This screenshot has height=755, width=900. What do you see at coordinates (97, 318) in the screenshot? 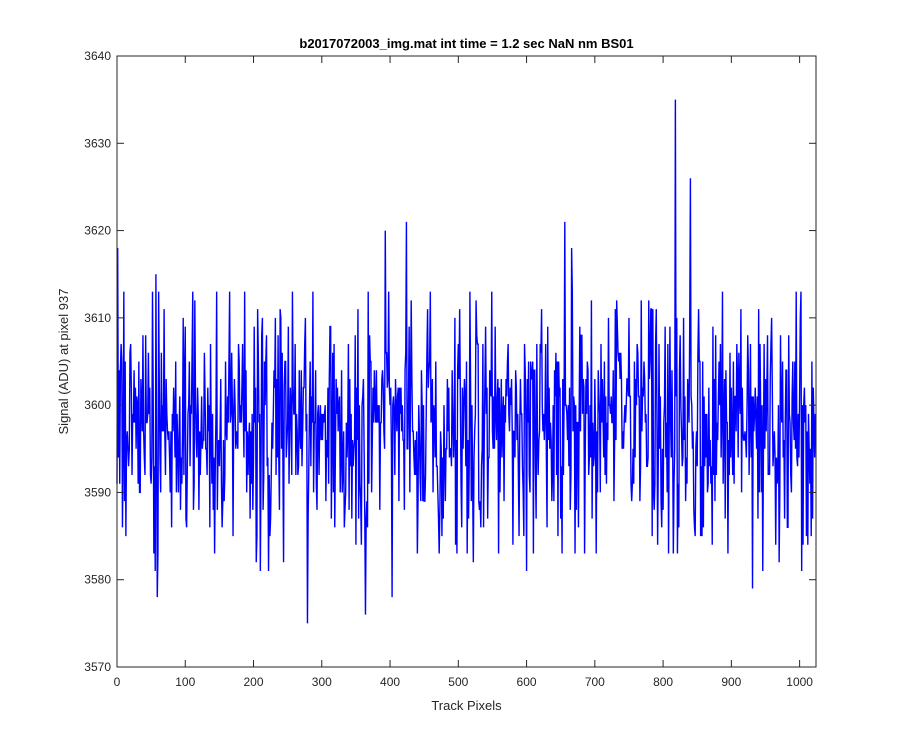
I see `y-tick-label: 3610` at bounding box center [97, 318].